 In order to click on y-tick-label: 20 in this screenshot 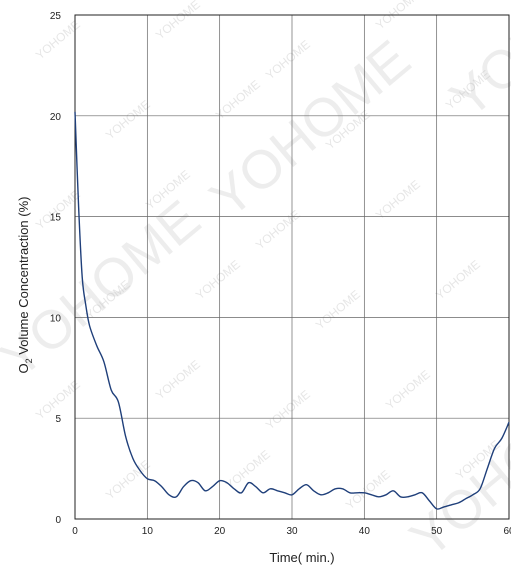, I will do `click(56, 117)`.